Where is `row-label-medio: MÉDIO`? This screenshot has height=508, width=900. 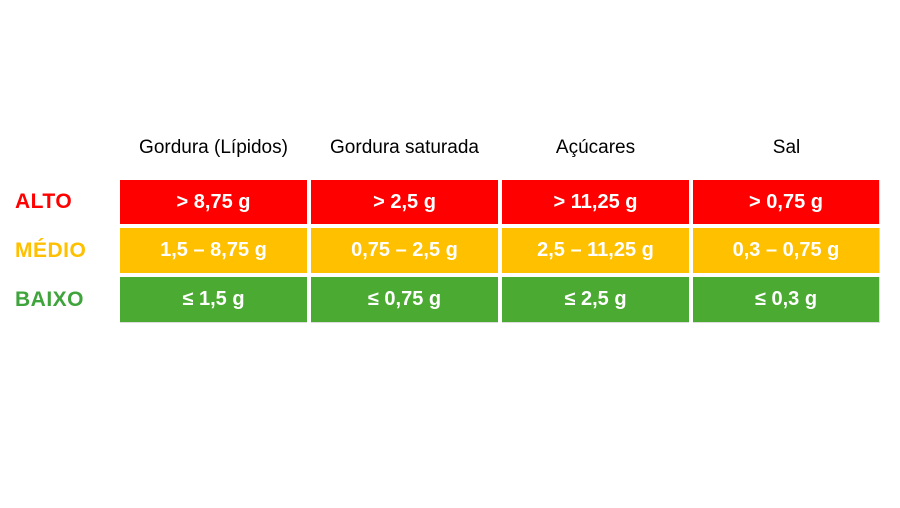 row-label-medio: MÉDIO is located at coordinates (51, 250).